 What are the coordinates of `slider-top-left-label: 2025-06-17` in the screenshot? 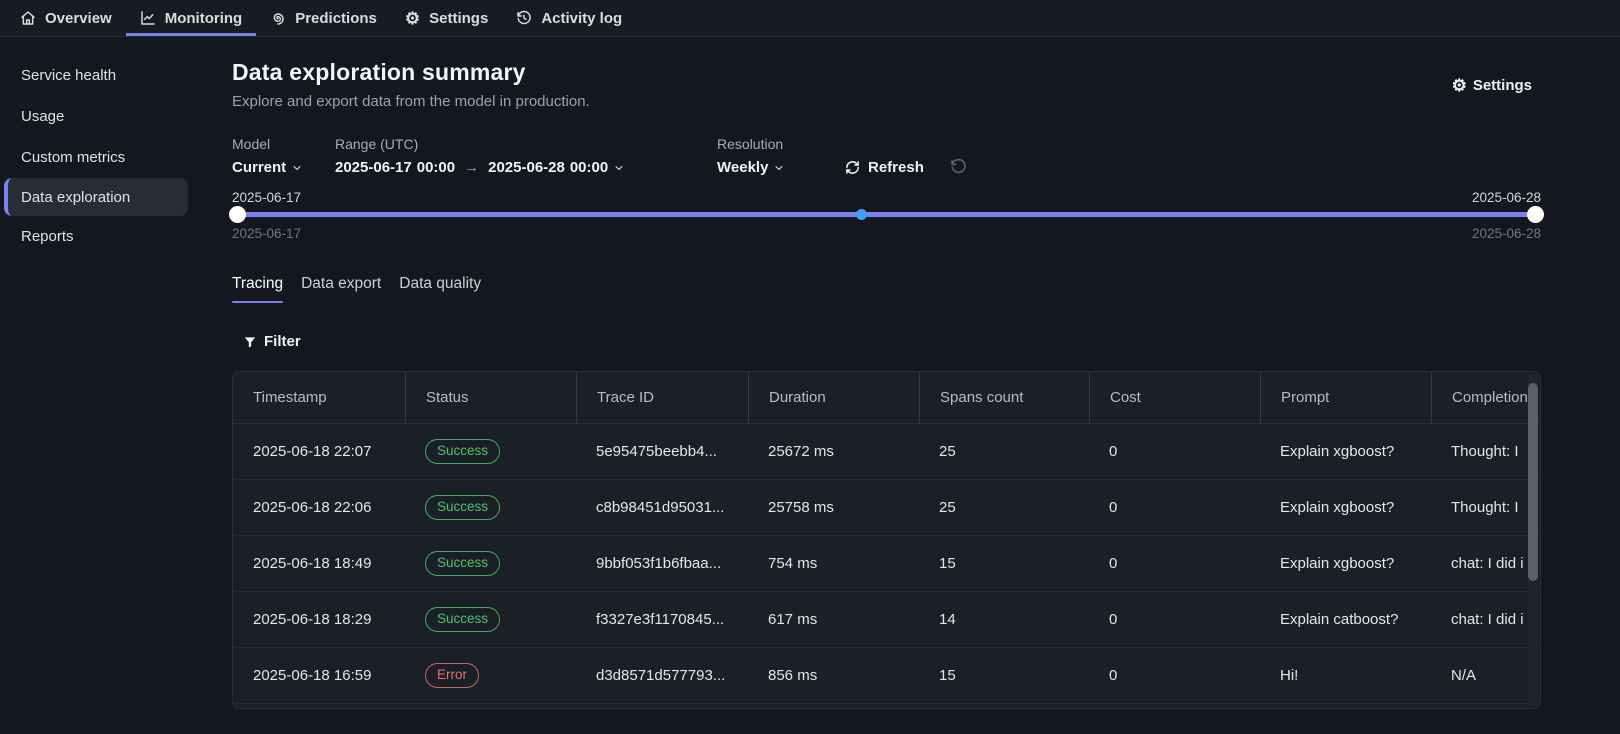 It's located at (267, 197).